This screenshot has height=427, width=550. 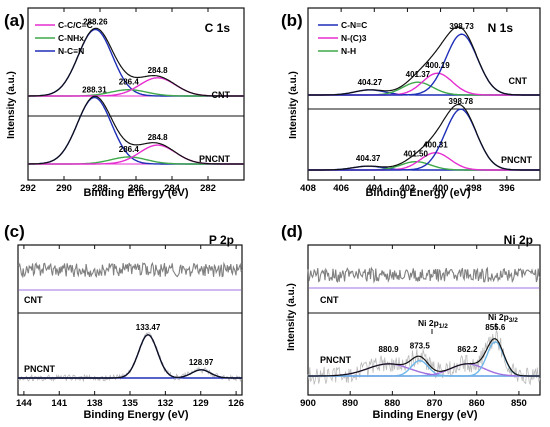 What do you see at coordinates (350, 403) in the screenshot?
I see `x-tick-label: 890` at bounding box center [350, 403].